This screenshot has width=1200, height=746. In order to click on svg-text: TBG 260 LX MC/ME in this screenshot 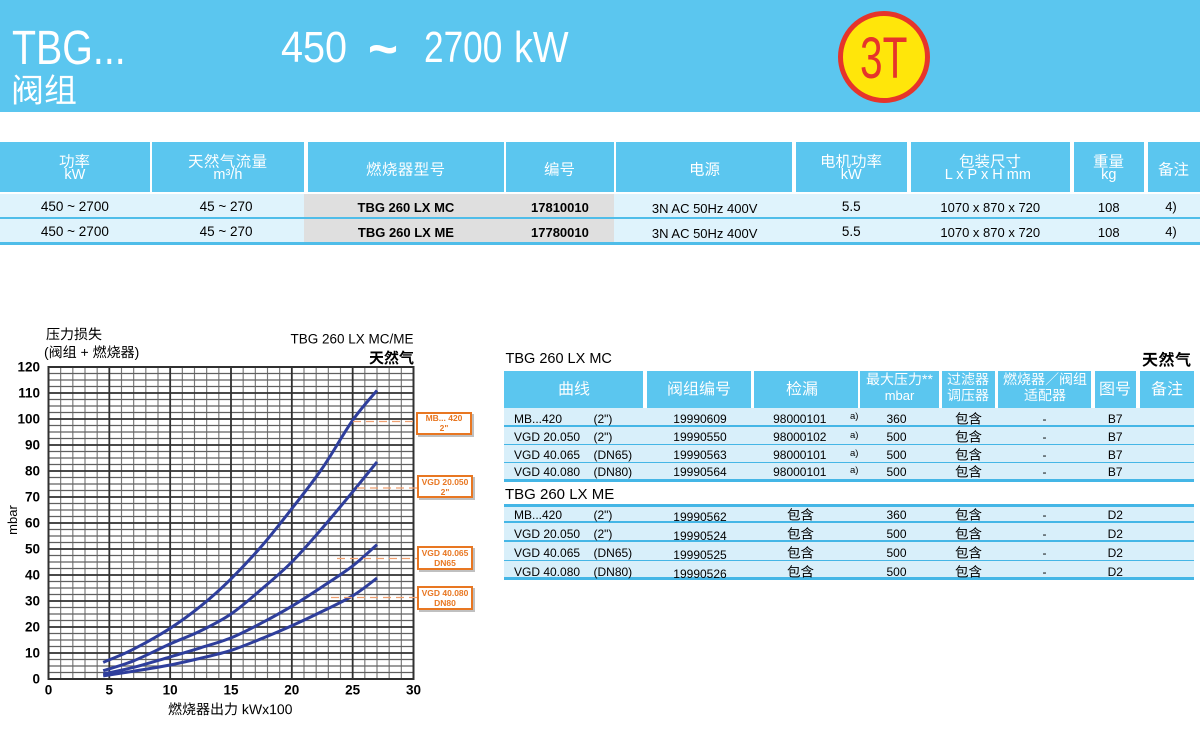, I will do `click(351, 339)`.